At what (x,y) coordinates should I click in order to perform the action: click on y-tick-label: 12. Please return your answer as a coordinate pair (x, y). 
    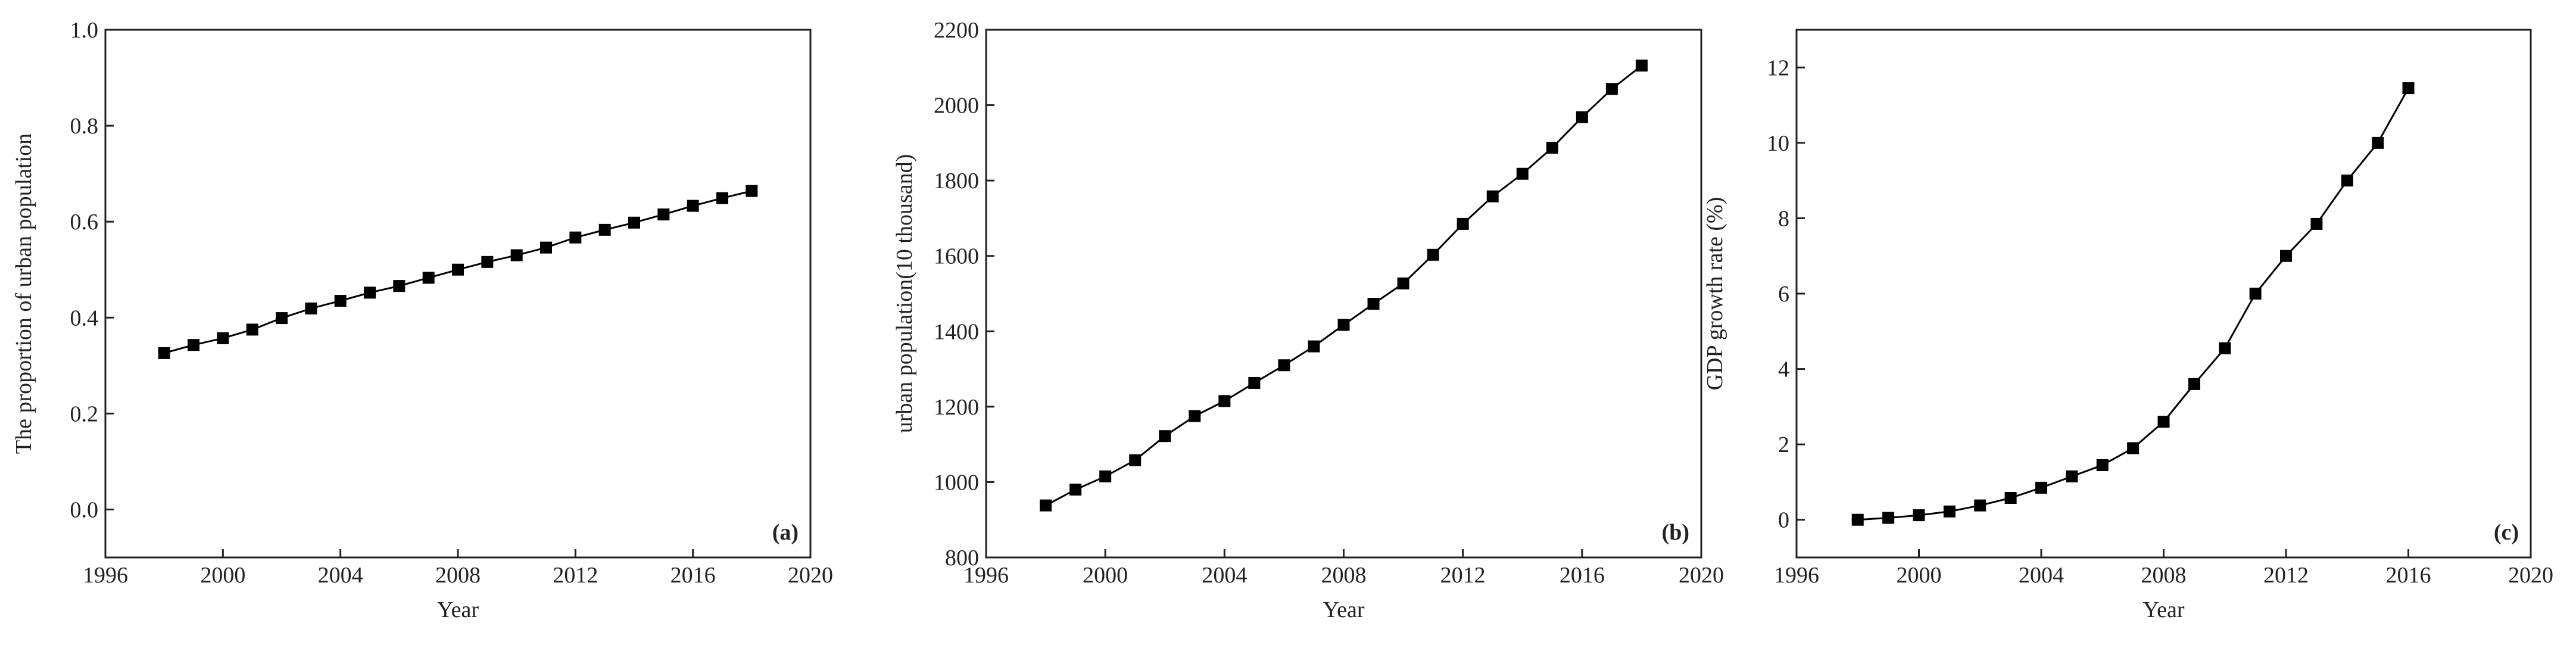
    Looking at the image, I should click on (1778, 67).